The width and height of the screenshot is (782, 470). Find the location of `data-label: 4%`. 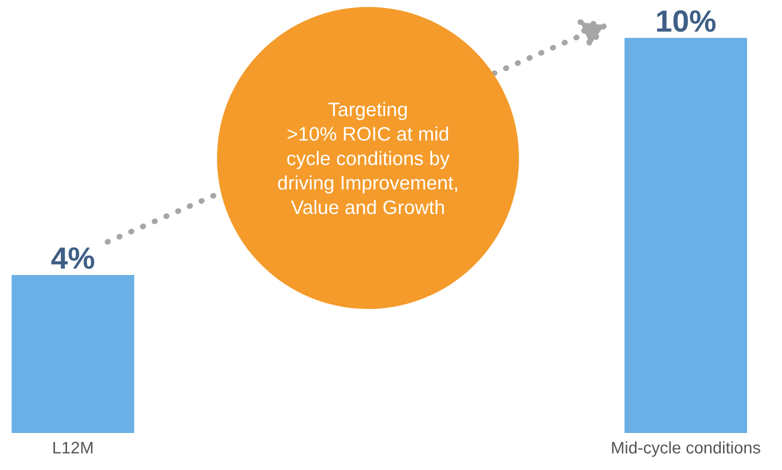

data-label: 4% is located at coordinates (72, 258).